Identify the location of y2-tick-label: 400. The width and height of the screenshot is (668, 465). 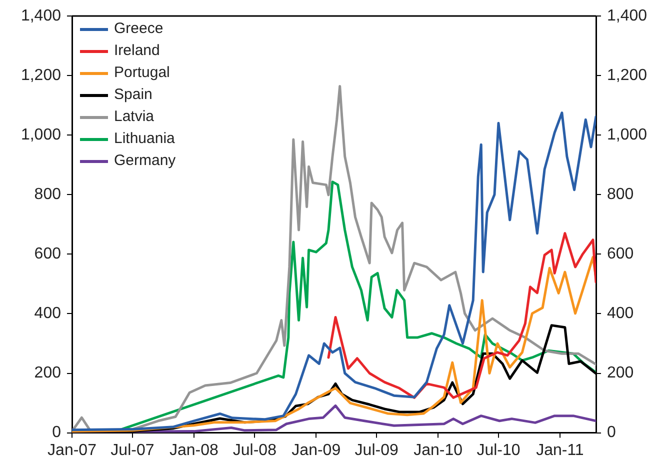
(620, 313).